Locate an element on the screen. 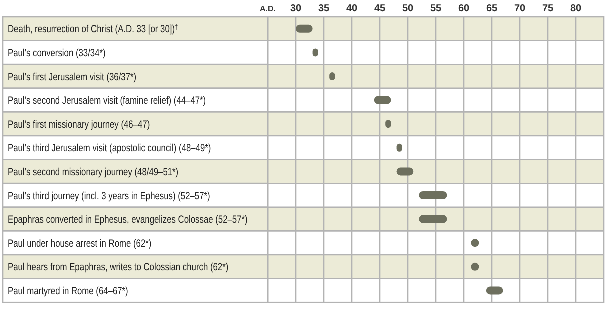  y-tick-label: Paul martyred in Rome (64–67*) is located at coordinates (68, 292).